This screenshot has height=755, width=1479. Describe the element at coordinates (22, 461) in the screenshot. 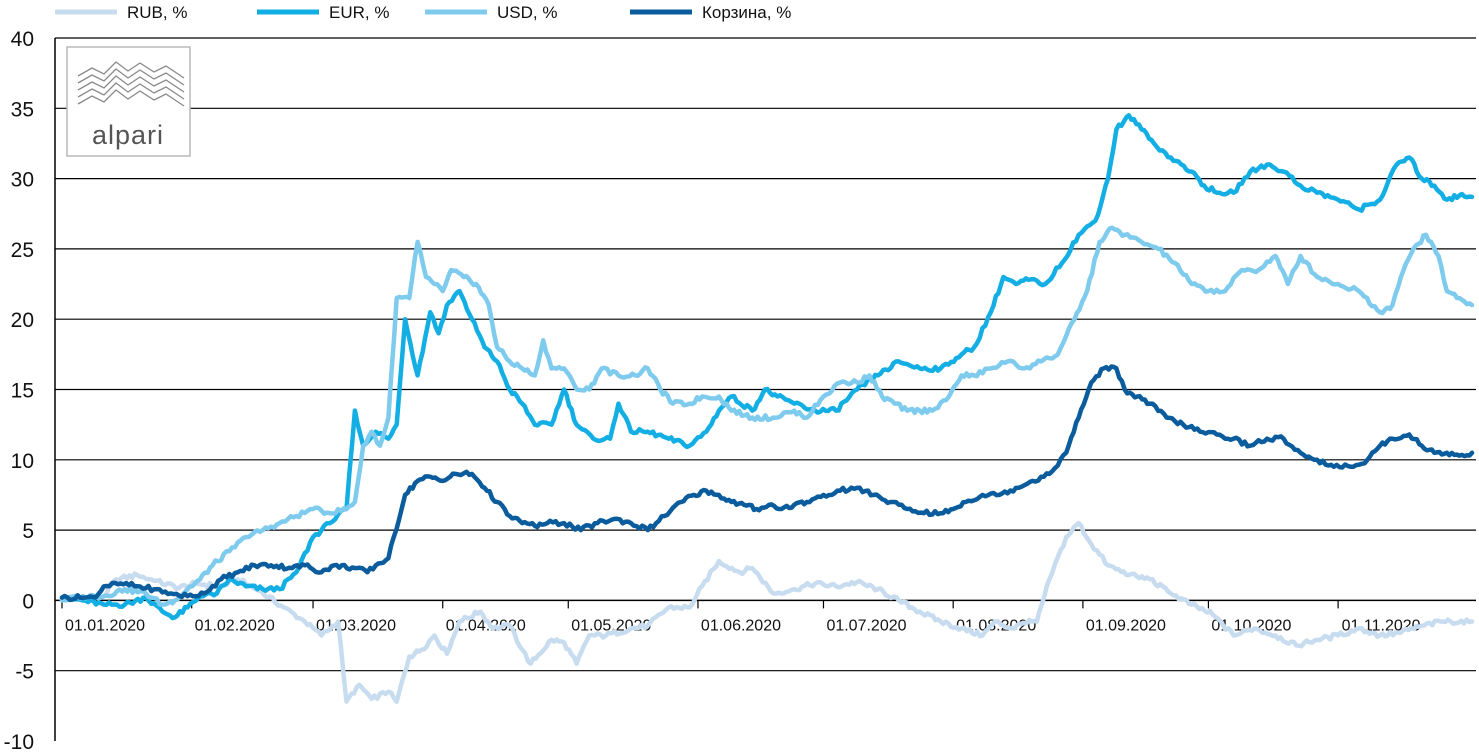

I see `y-tick-label: 10` at that location.